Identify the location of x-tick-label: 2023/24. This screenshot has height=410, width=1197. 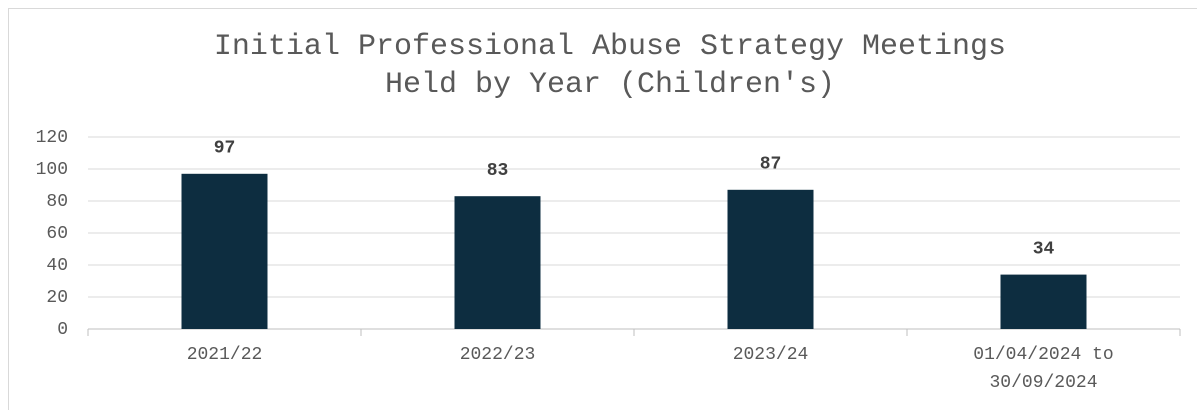
(770, 355).